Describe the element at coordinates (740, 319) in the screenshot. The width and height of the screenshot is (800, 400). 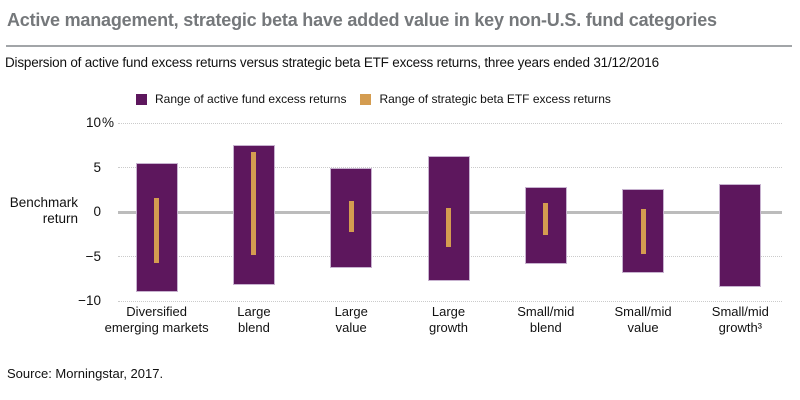
I see `category-label: Small/mid growth³` at that location.